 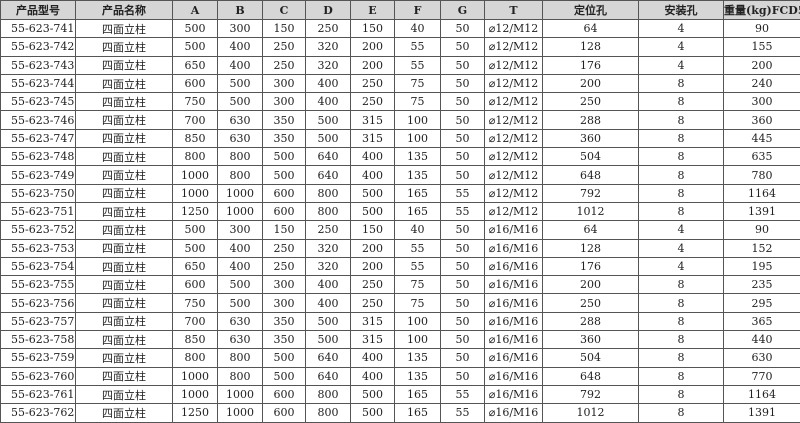 I want to click on table-cell: 128, so click(x=590, y=248).